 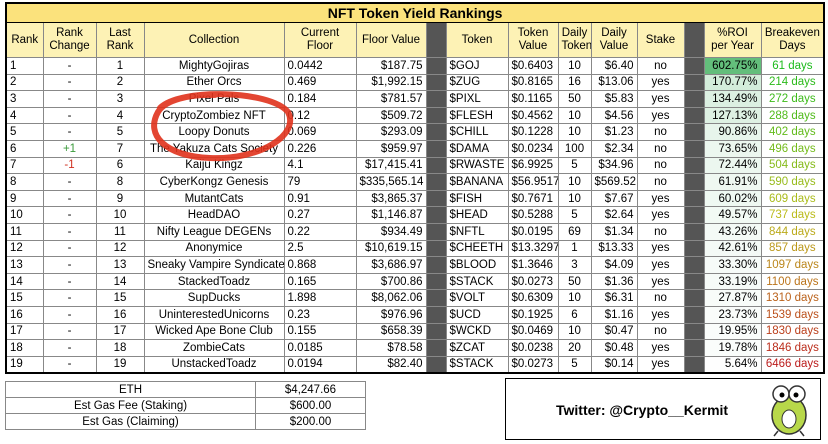 I want to click on breakeven-cell: 402 days, so click(x=792, y=132).